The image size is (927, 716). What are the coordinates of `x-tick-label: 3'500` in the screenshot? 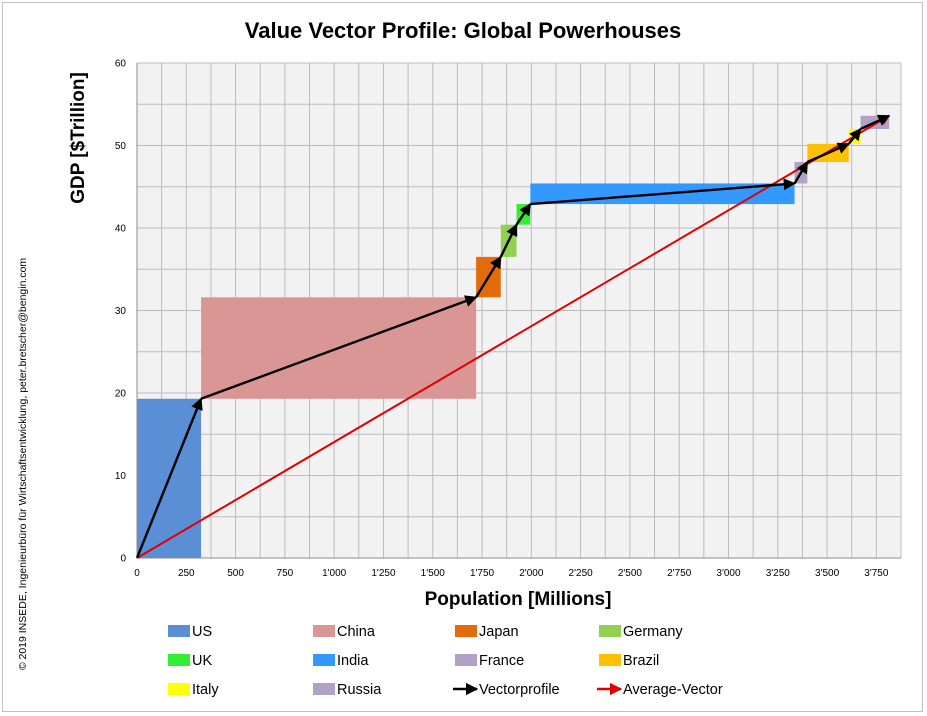 It's located at (827, 573).